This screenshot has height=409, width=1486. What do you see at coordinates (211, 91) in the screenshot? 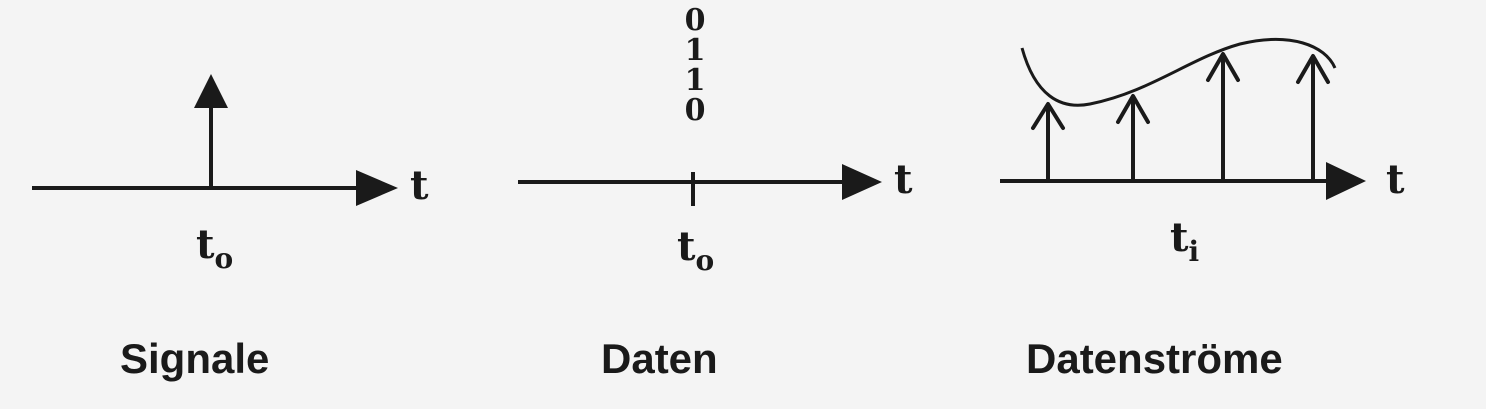
I see `signal-impulse-arrowhead` at bounding box center [211, 91].